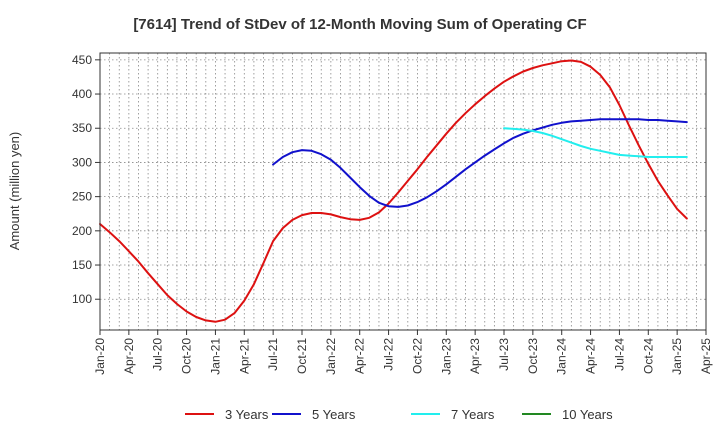  Describe the element at coordinates (417, 356) in the screenshot. I see `x-tick-label: Oct-22` at that location.